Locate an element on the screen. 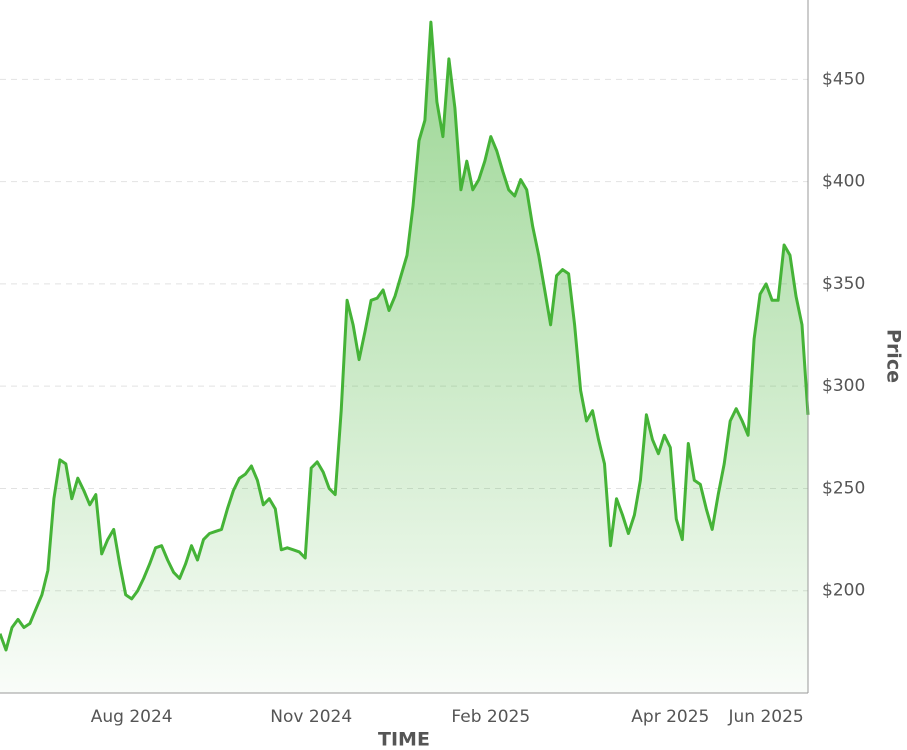 The image size is (907, 750). x-tick-label: Feb 2025 is located at coordinates (490, 717).